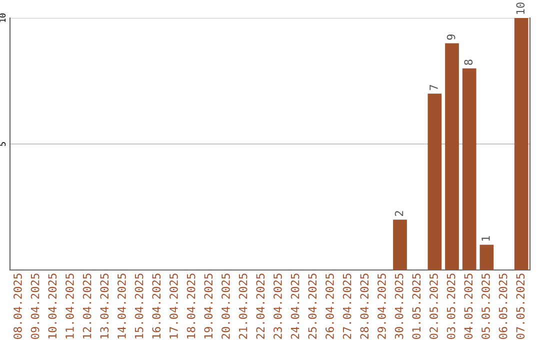 The width and height of the screenshot is (540, 340). What do you see at coordinates (208, 306) in the screenshot?
I see `x-tick-label: 19.04.2025` at bounding box center [208, 306].